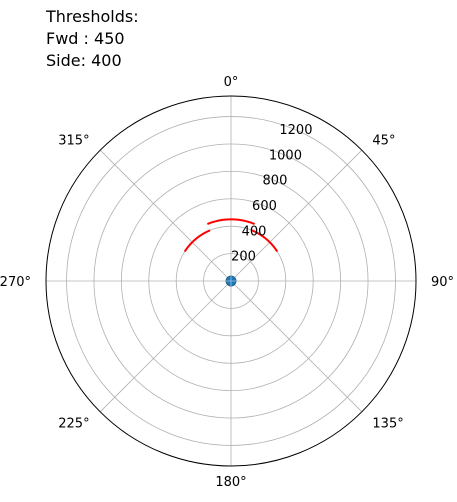  Describe the element at coordinates (275, 181) in the screenshot. I see `radial-tick-label-800: 800` at that location.